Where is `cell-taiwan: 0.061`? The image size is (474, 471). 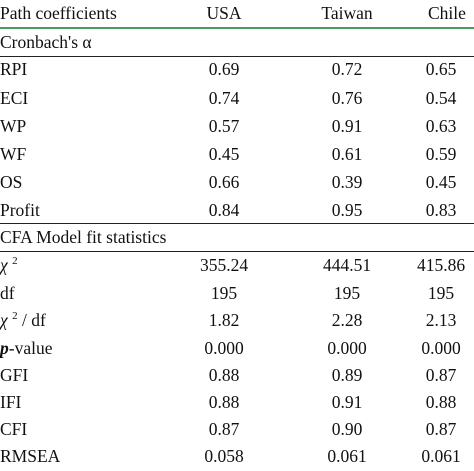
cell-taiwan: 0.061 is located at coordinates (347, 456).